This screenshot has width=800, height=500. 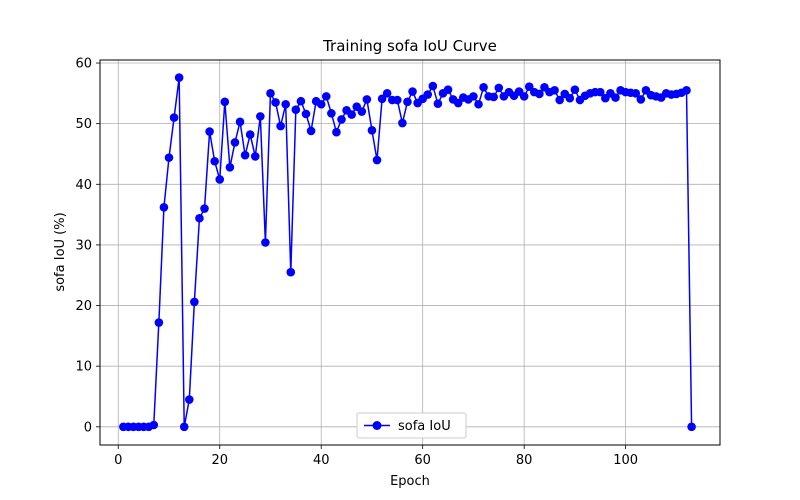 I want to click on x-tick-label: 0, so click(x=118, y=460).